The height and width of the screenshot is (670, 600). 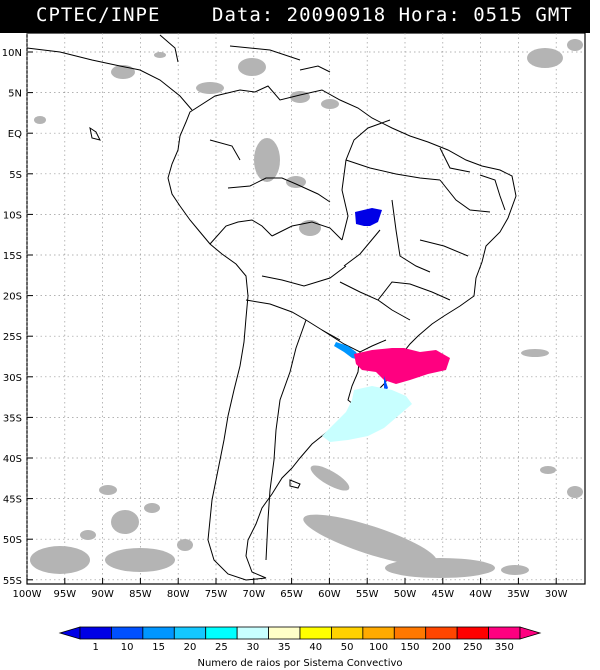 What do you see at coordinates (12, 297) in the screenshot?
I see `lat-label: 20S` at bounding box center [12, 297].